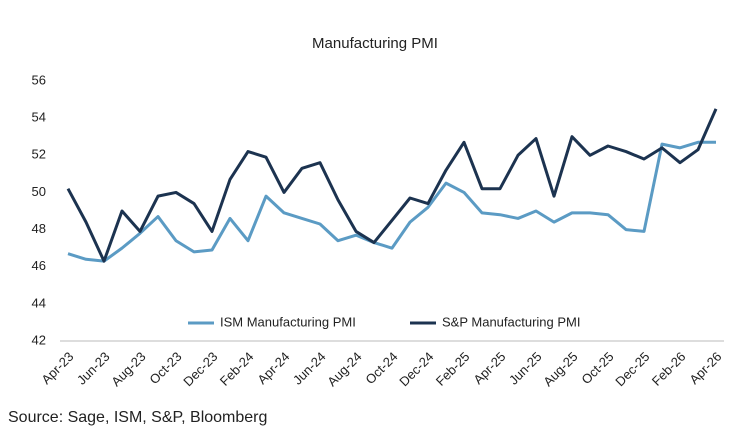 The image size is (750, 441). What do you see at coordinates (560, 369) in the screenshot?
I see `x-tick-label: Aug-25` at bounding box center [560, 369].